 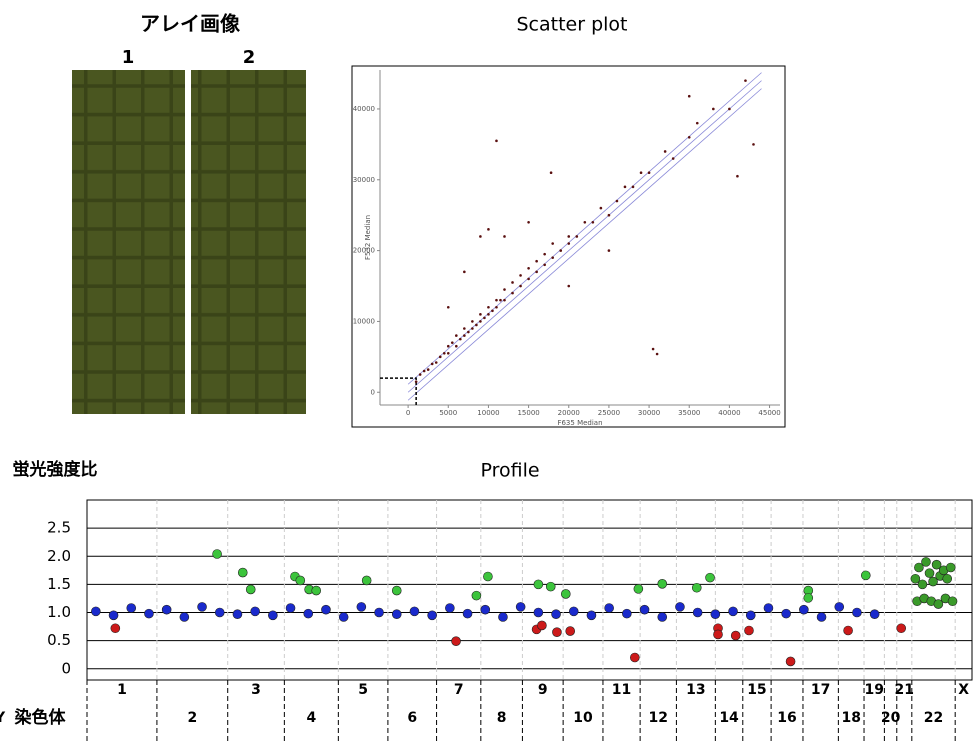 I want to click on x-tick-label: 5000, so click(x=448, y=413).